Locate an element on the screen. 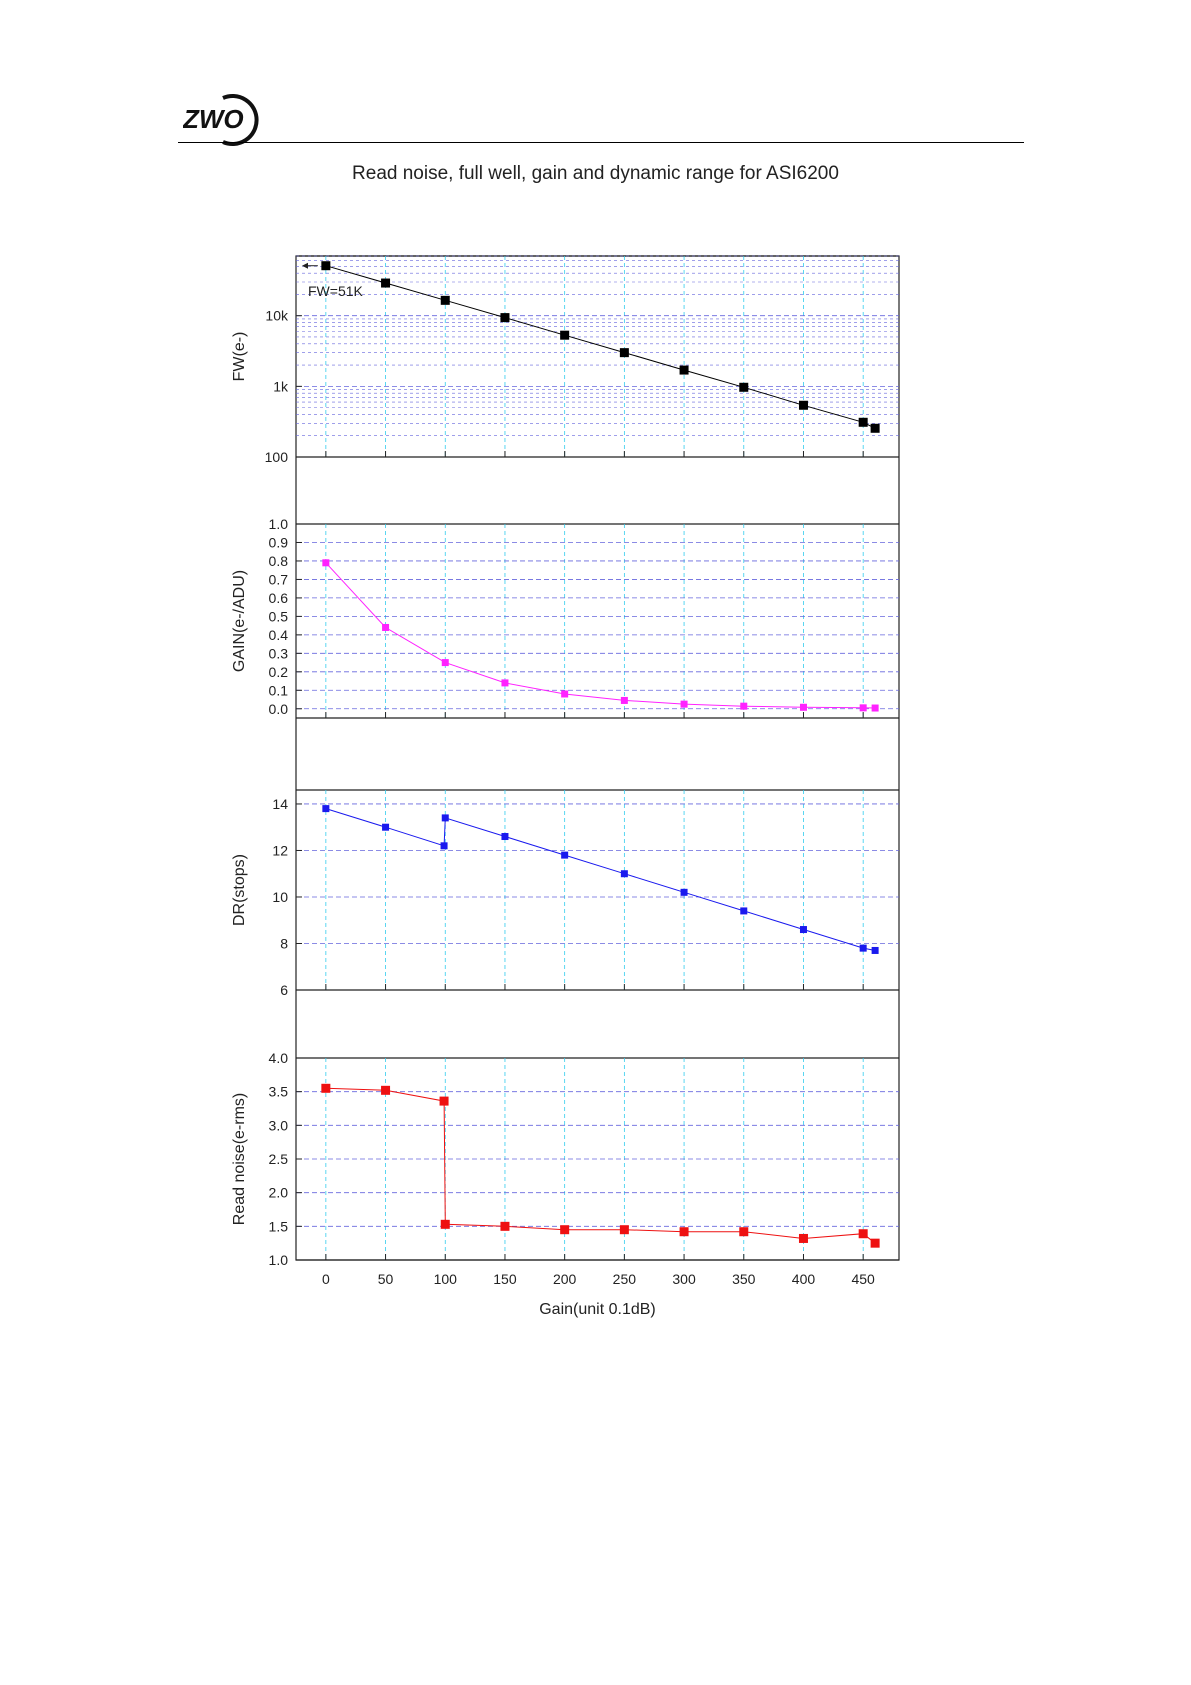 The image size is (1191, 1685). y-tick-label: 0.3 is located at coordinates (279, 653).